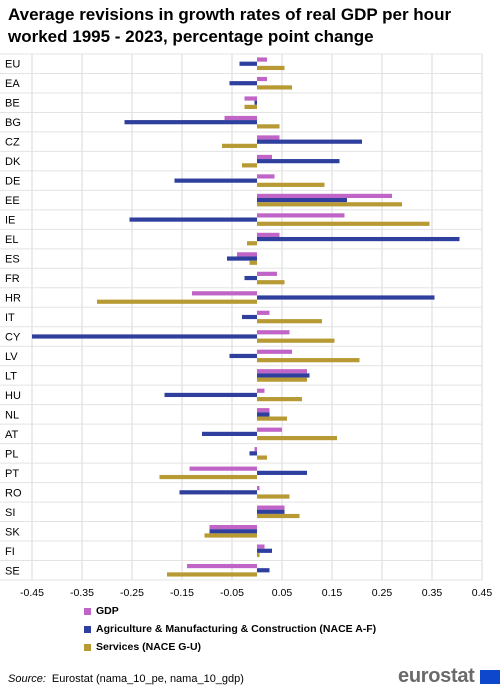 The width and height of the screenshot is (500, 689). What do you see at coordinates (13, 337) in the screenshot?
I see `category-label-cy: CY` at bounding box center [13, 337].